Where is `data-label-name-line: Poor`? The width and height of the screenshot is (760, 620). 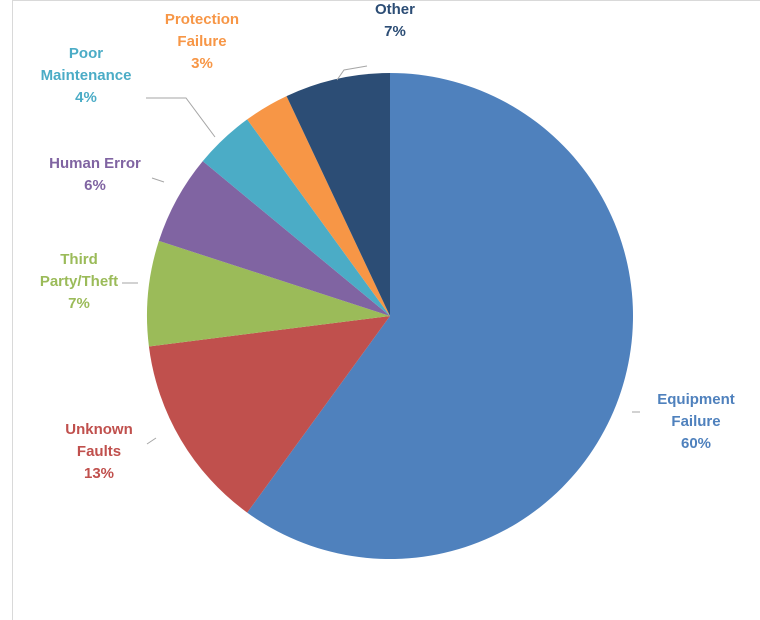 data-label-name-line: Poor is located at coordinates (86, 53).